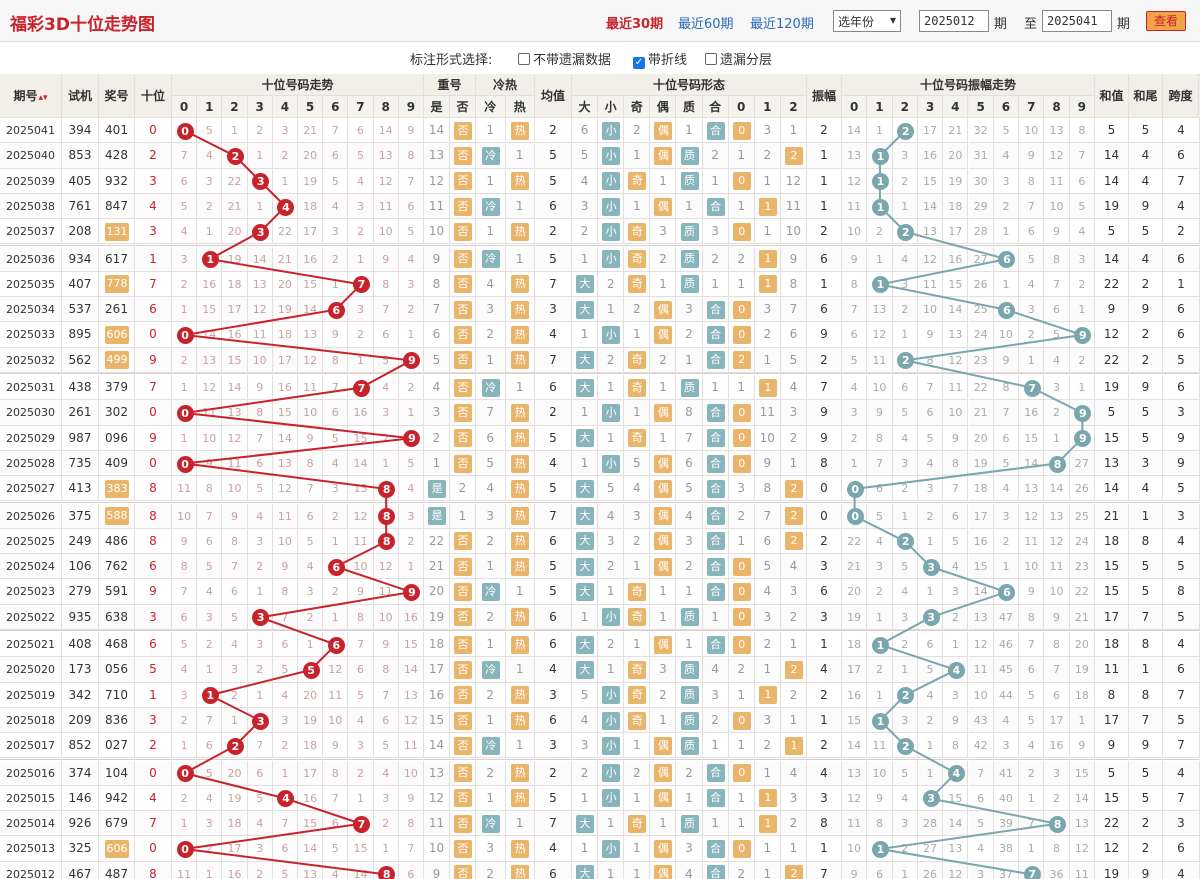 The height and width of the screenshot is (879, 1200). I want to click on period-120-link: 最近120期, so click(782, 24).